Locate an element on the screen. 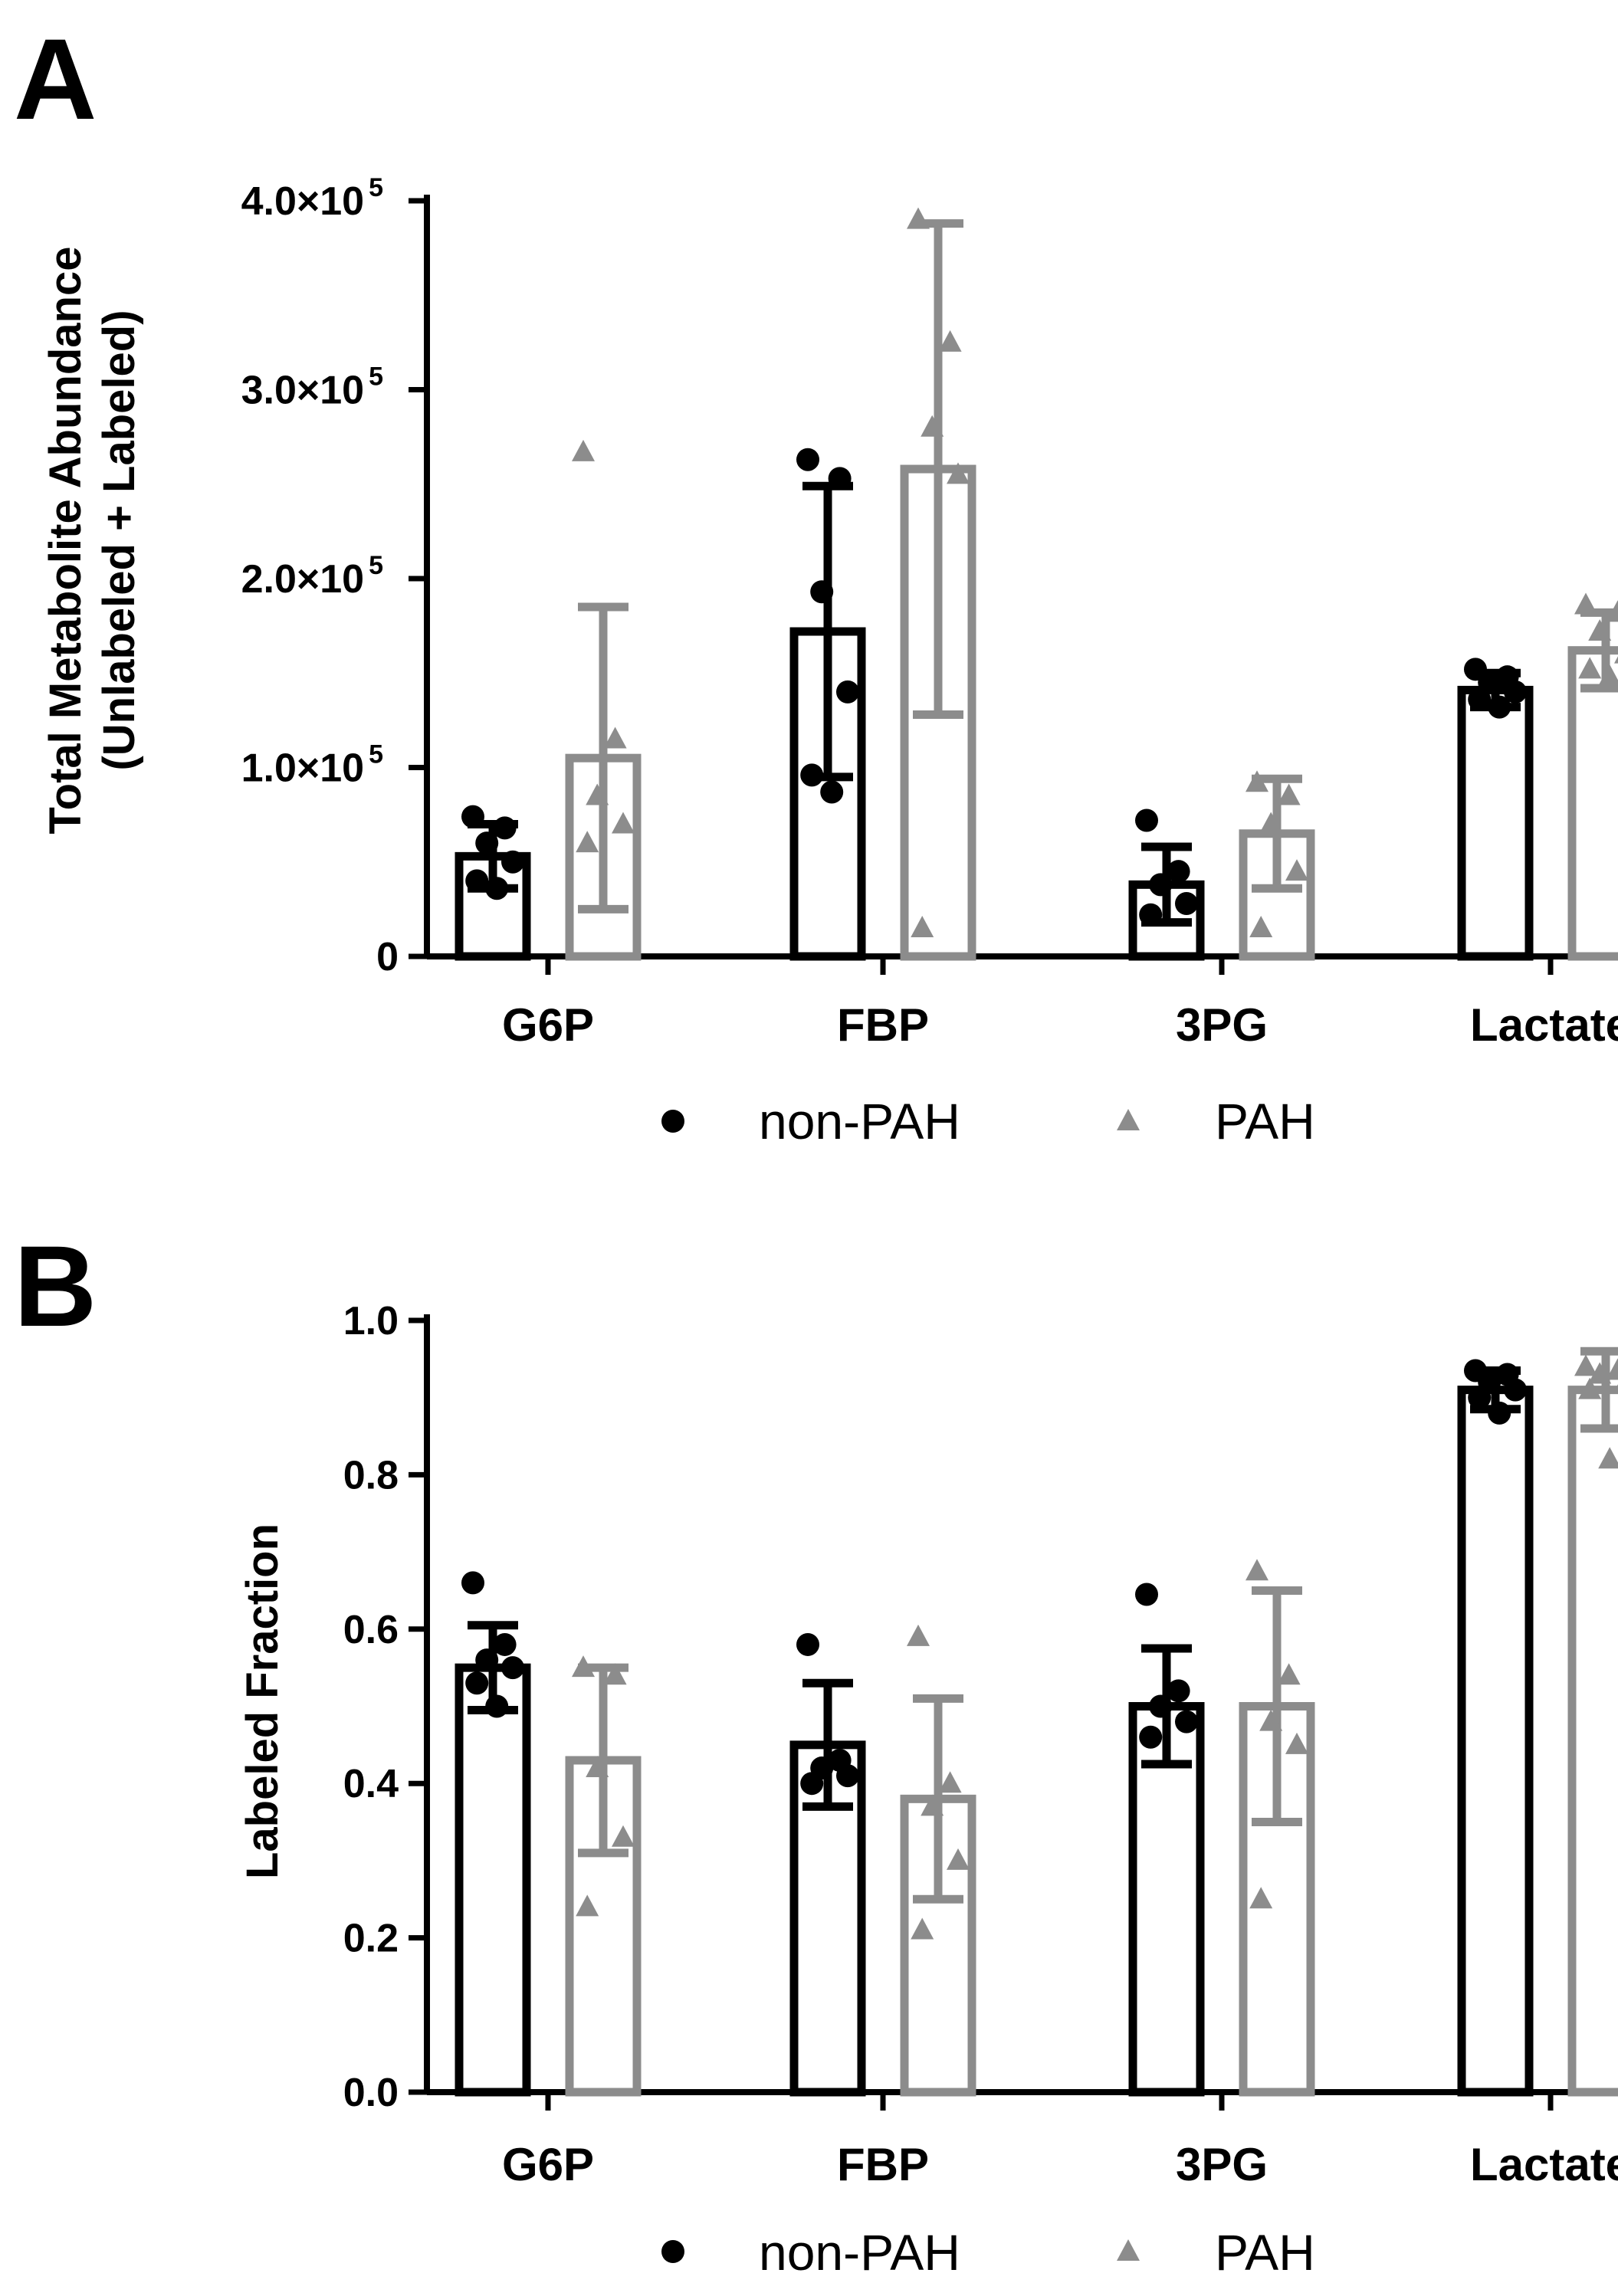 The width and height of the screenshot is (1618, 2296). y-tick-label: 3.0×10 5 is located at coordinates (312, 387).